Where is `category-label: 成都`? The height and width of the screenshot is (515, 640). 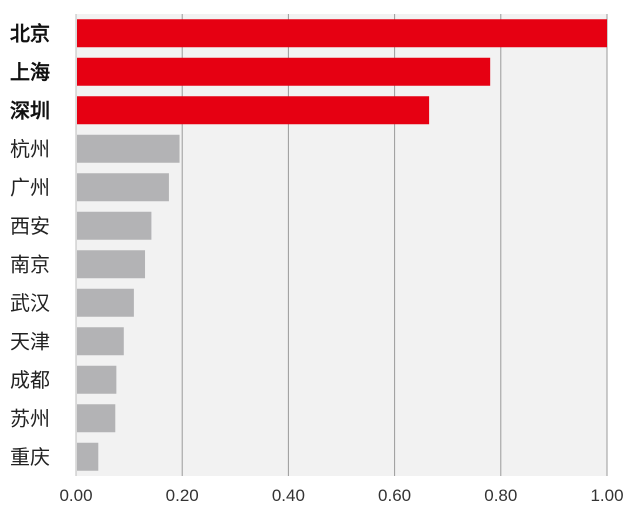 category-label: 成都 is located at coordinates (30, 380).